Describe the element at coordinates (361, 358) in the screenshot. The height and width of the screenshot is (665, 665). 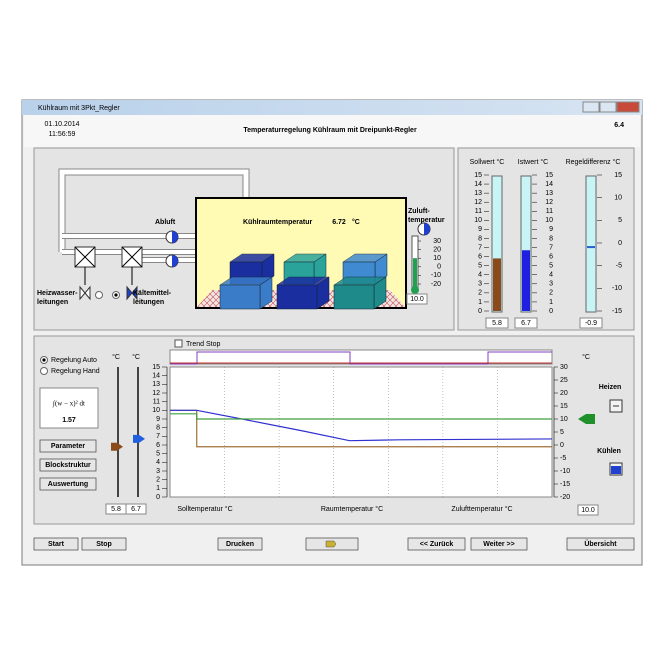
I see `digital-signal` at that location.